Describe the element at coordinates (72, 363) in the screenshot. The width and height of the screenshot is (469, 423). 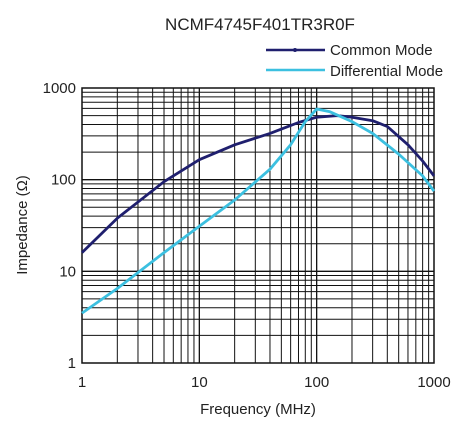
I see `y-tick-label: 1` at that location.